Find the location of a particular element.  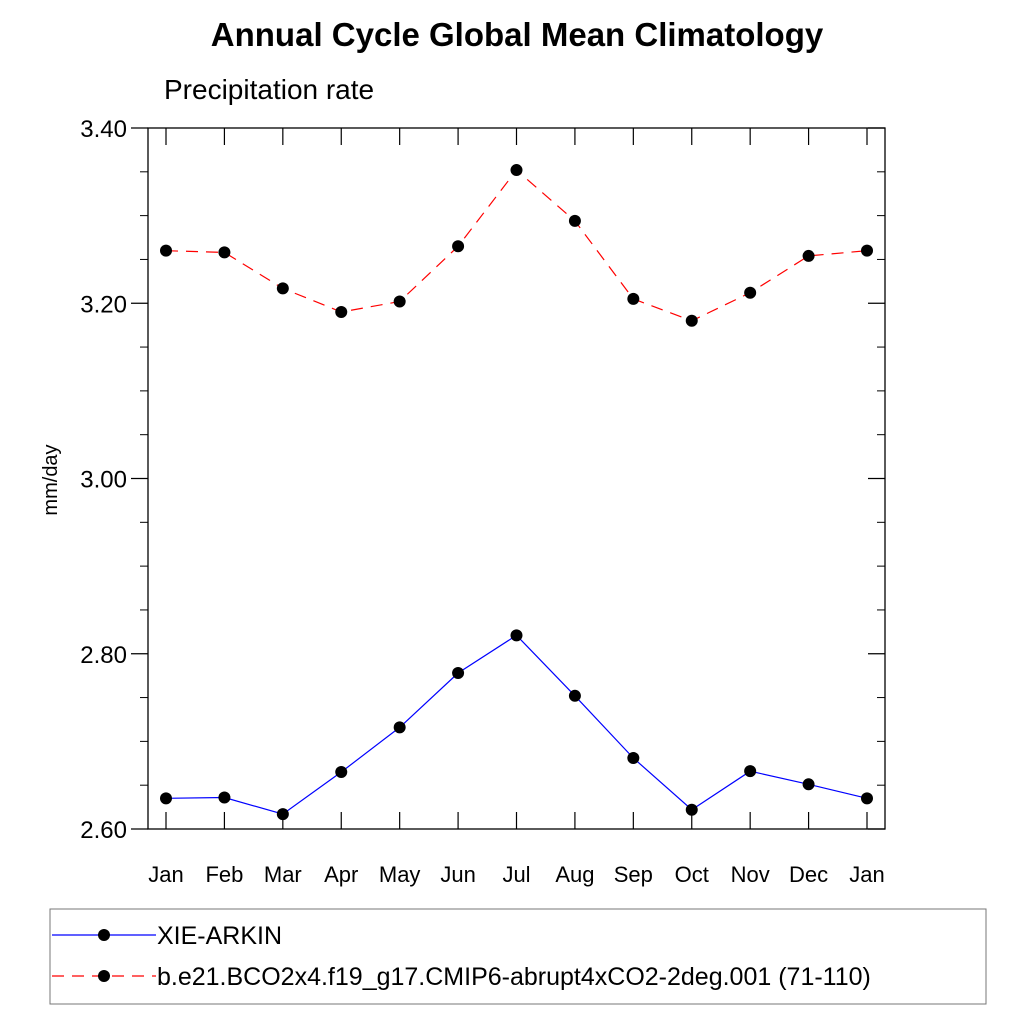

x-tick-label: Oct is located at coordinates (692, 874).